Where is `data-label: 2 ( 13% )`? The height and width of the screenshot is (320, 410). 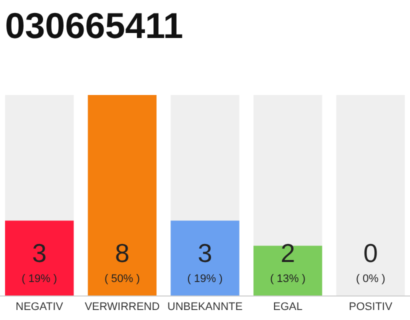
data-label: 2 ( 13% ) is located at coordinates (288, 261).